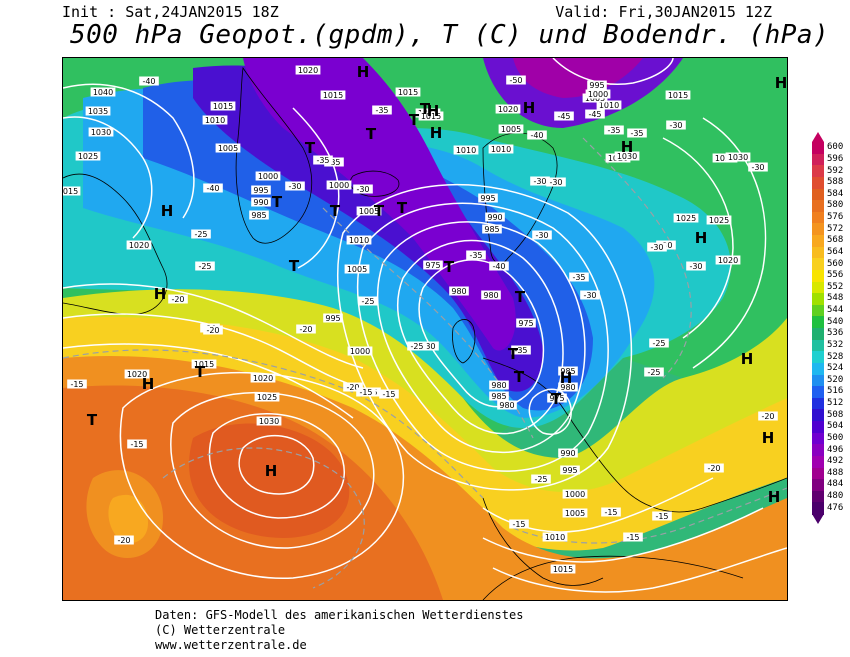 The image size is (850, 657). Describe the element at coordinates (835, 484) in the screenshot. I see `legend-level-label: 484` at that location.